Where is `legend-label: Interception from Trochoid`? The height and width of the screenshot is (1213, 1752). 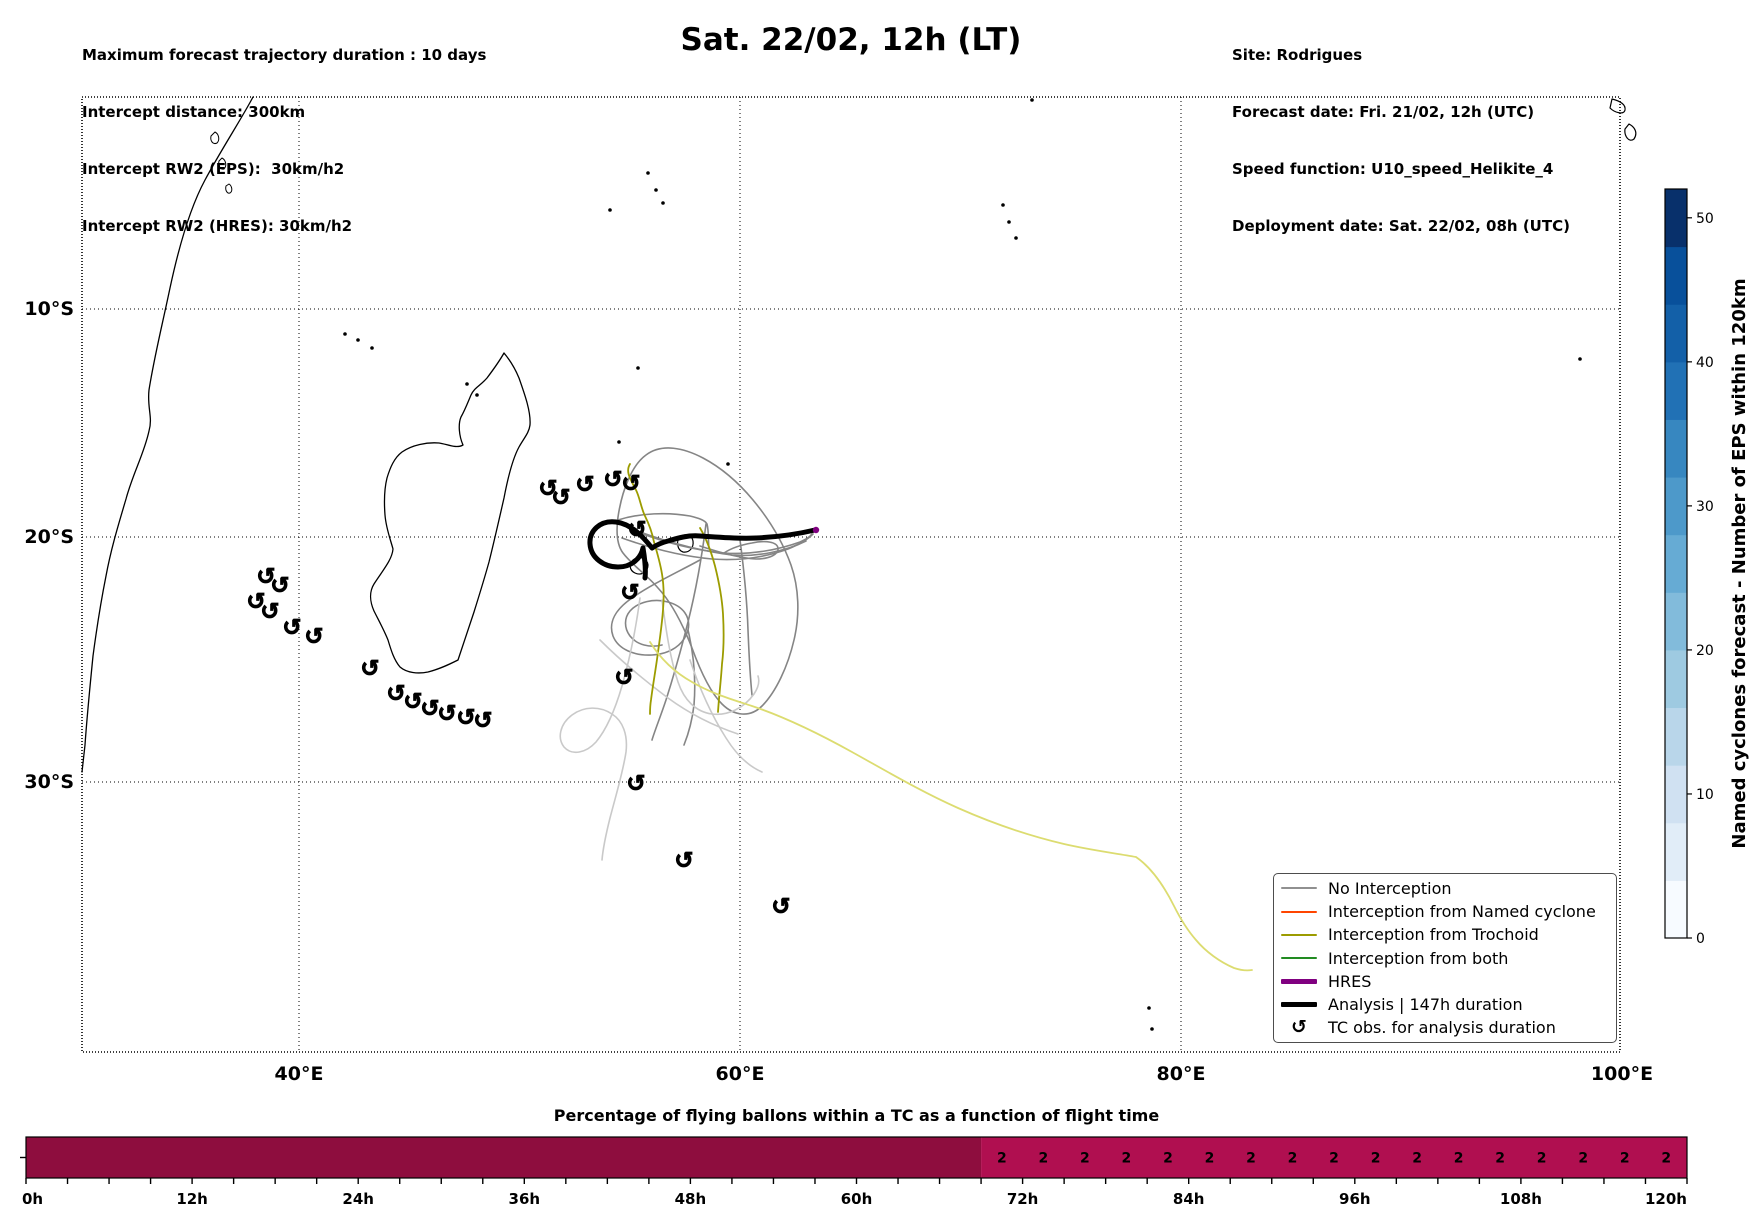
legend-label: Interception from Trochoid is located at coordinates (1433, 935).